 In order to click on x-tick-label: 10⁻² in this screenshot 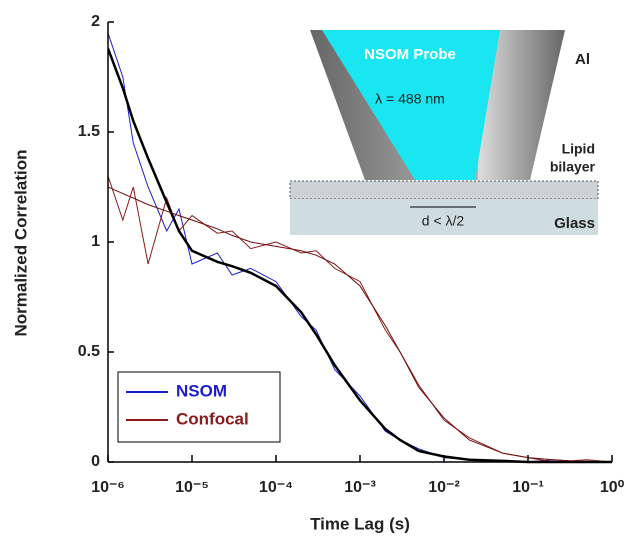, I will do `click(444, 487)`.